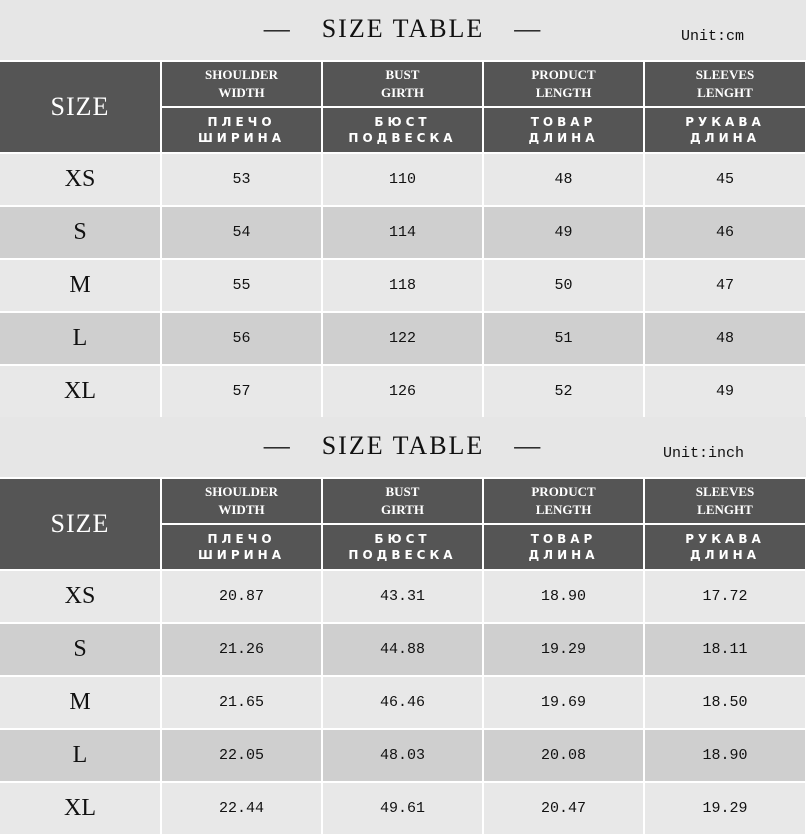 The image size is (806, 835). What do you see at coordinates (241, 391) in the screenshot?
I see `measurement-cell: 57` at bounding box center [241, 391].